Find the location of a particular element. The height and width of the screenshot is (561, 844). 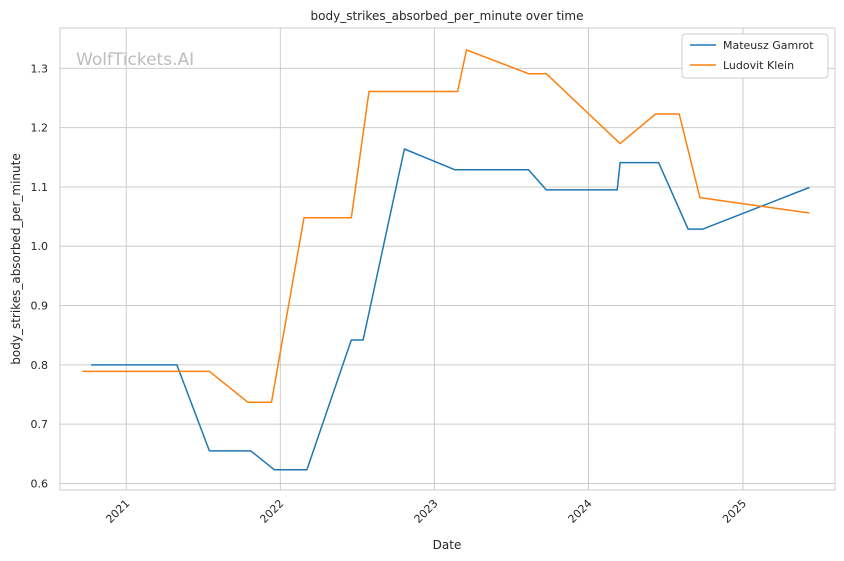

y-tick-label: 1.1 is located at coordinates (40, 187).